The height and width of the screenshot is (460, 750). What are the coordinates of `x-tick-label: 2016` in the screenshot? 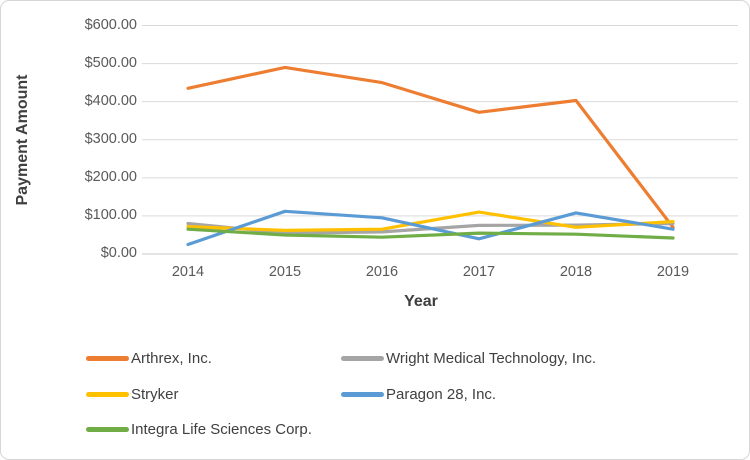 It's located at (382, 272).